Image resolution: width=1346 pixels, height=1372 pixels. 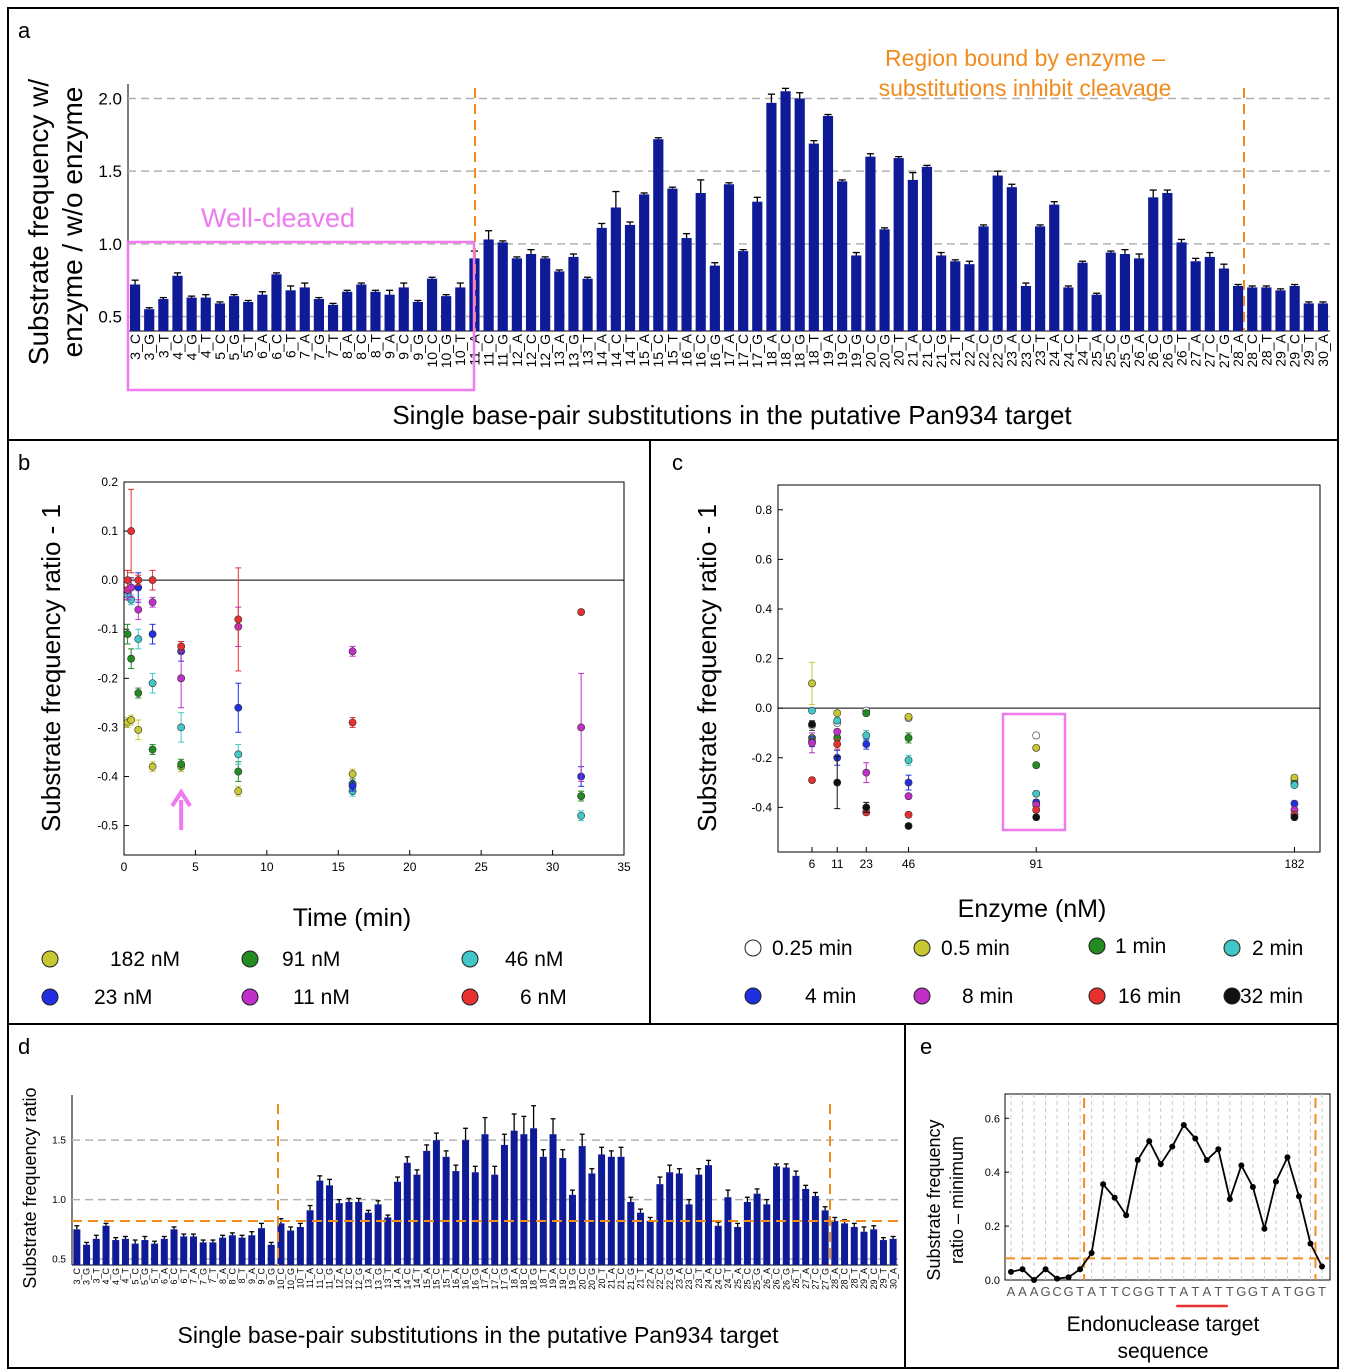 I want to click on highlight-box, so click(x=1034, y=772).